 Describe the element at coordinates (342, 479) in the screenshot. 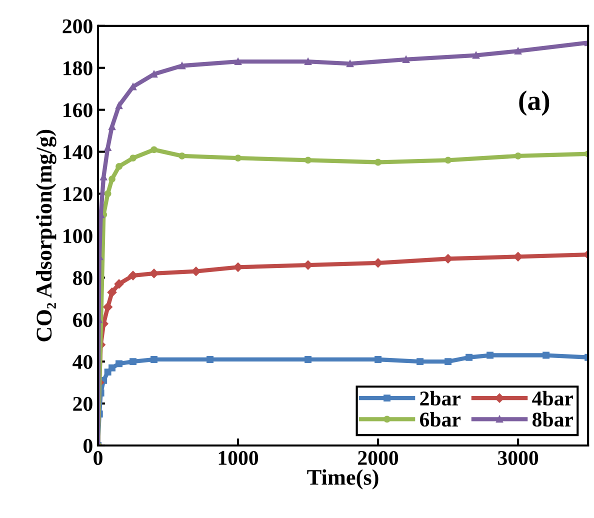

I see `x-axis-title: Time(s)` at that location.